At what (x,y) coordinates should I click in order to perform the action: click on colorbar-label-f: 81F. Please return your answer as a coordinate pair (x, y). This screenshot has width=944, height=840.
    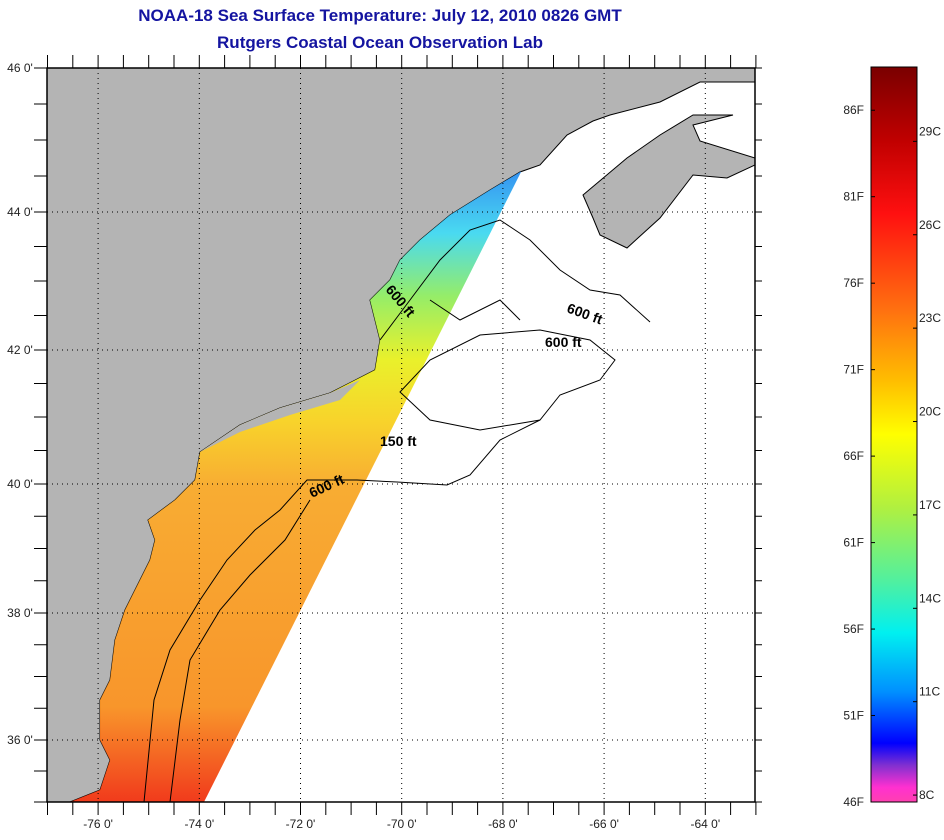
    Looking at the image, I should click on (853, 197).